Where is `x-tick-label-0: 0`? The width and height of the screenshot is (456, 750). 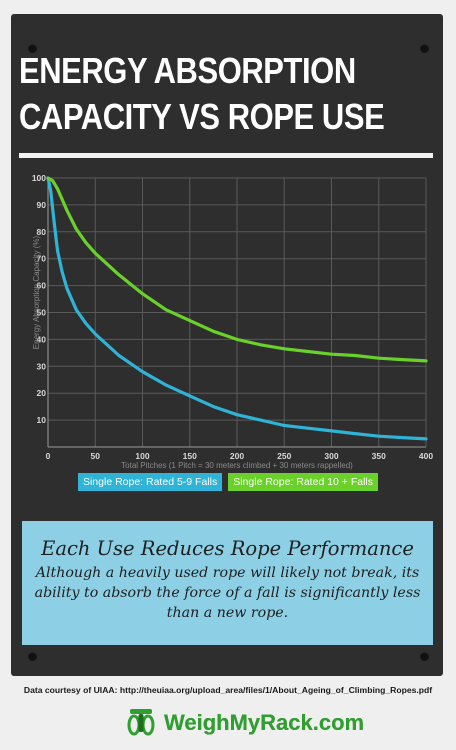 x-tick-label-0: 0 is located at coordinates (48, 456).